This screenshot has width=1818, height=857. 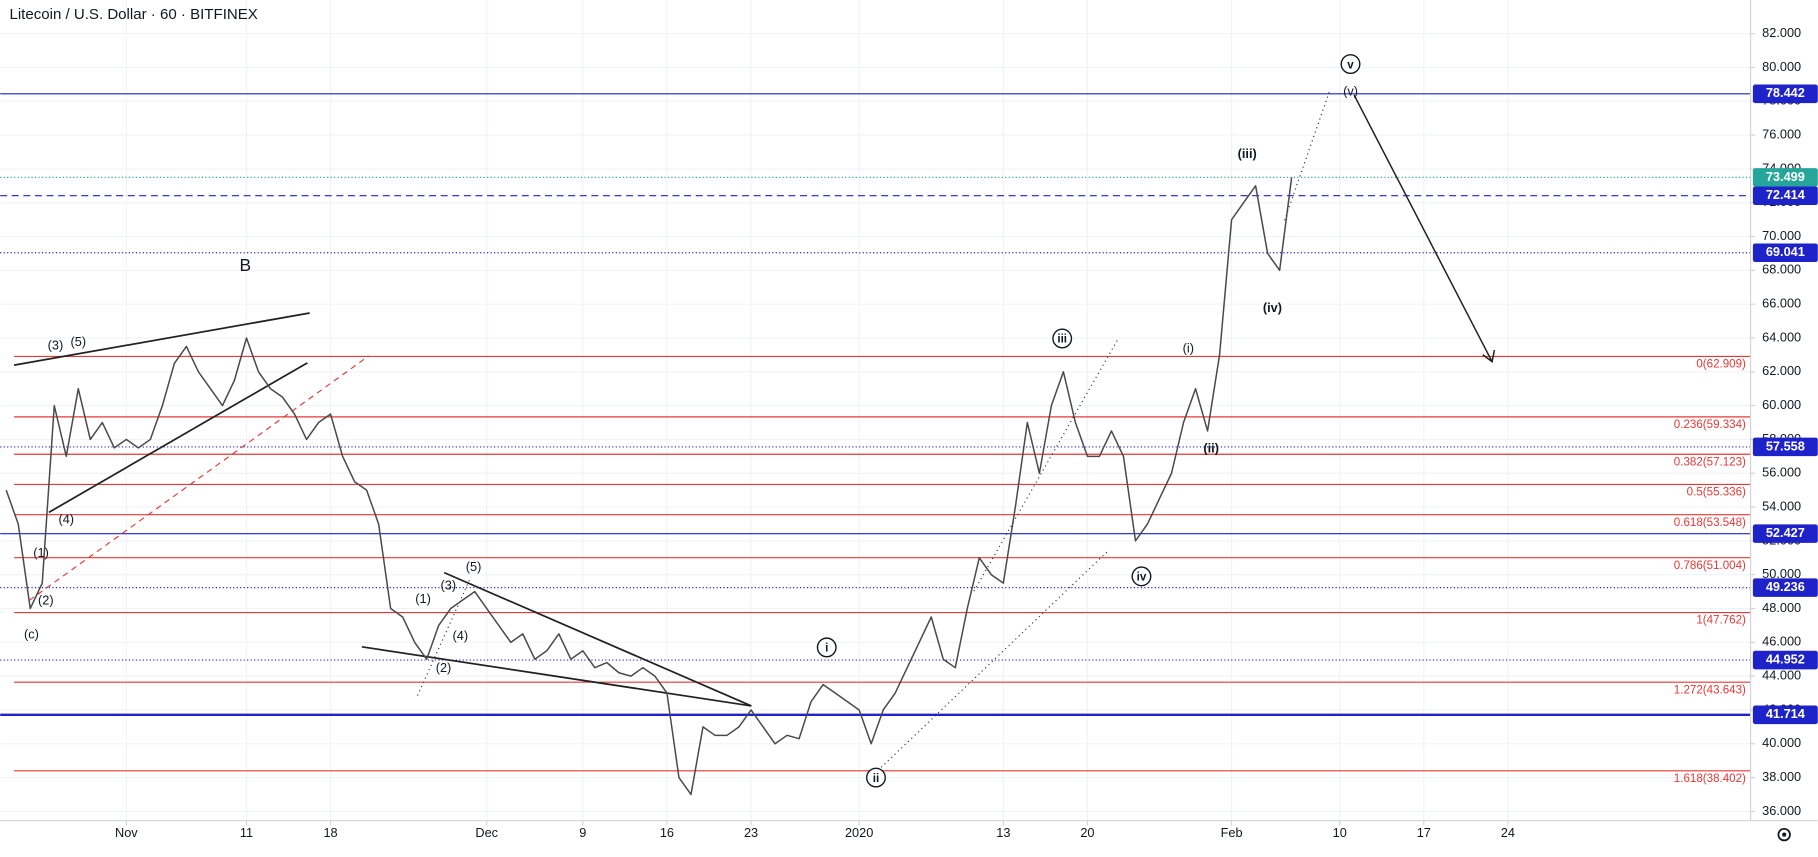 What do you see at coordinates (1710, 425) in the screenshot?
I see `fib-label: 0.236(59.334)` at bounding box center [1710, 425].